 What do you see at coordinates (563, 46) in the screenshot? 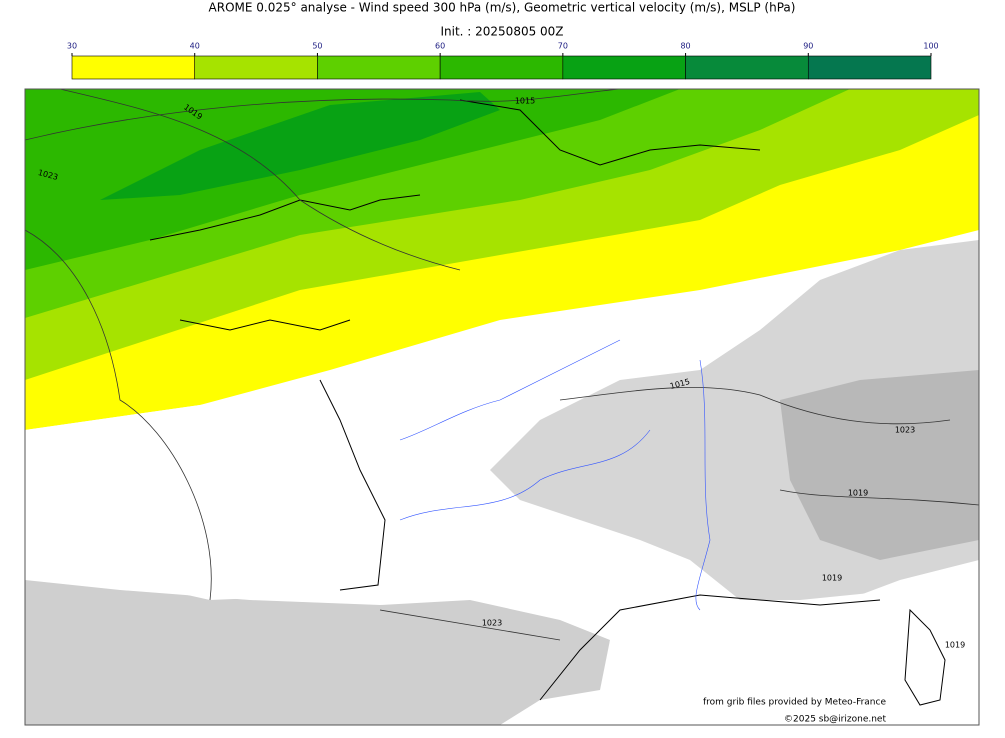
I see `colorbar-tick-label: 70` at bounding box center [563, 46].